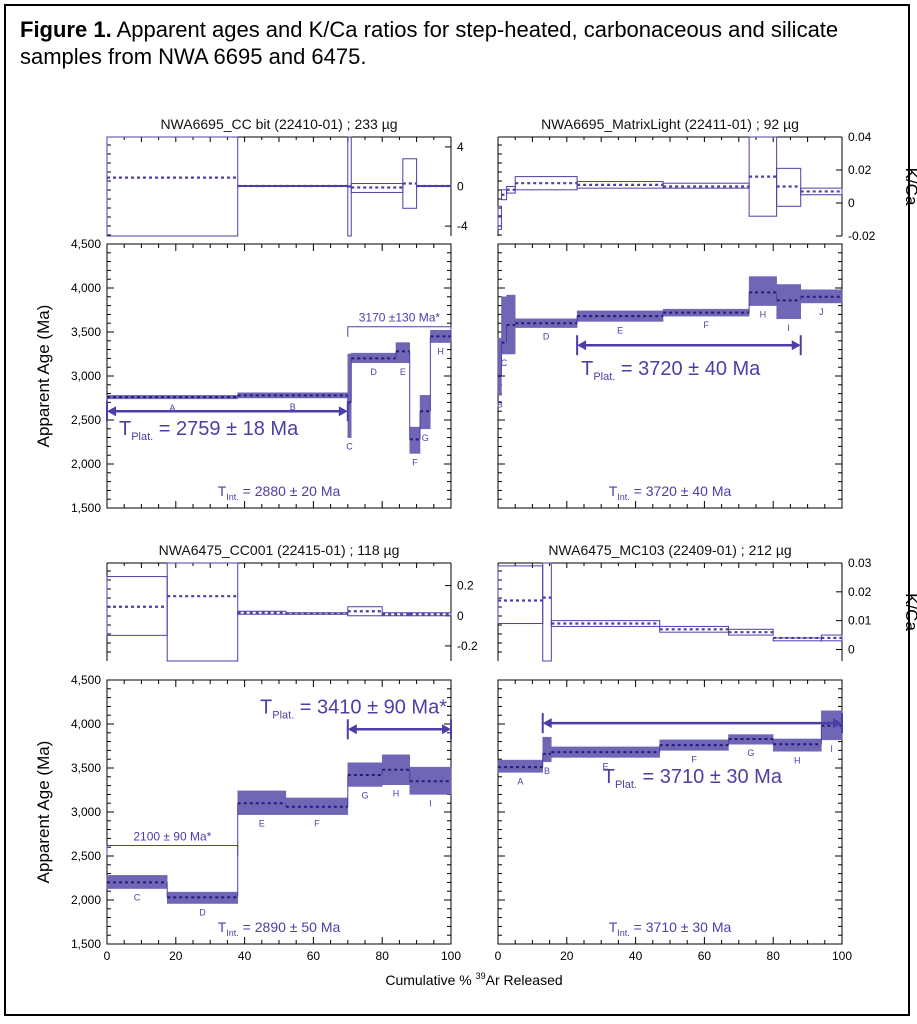  I want to click on kca-tick-label: -0.02, so click(862, 236).